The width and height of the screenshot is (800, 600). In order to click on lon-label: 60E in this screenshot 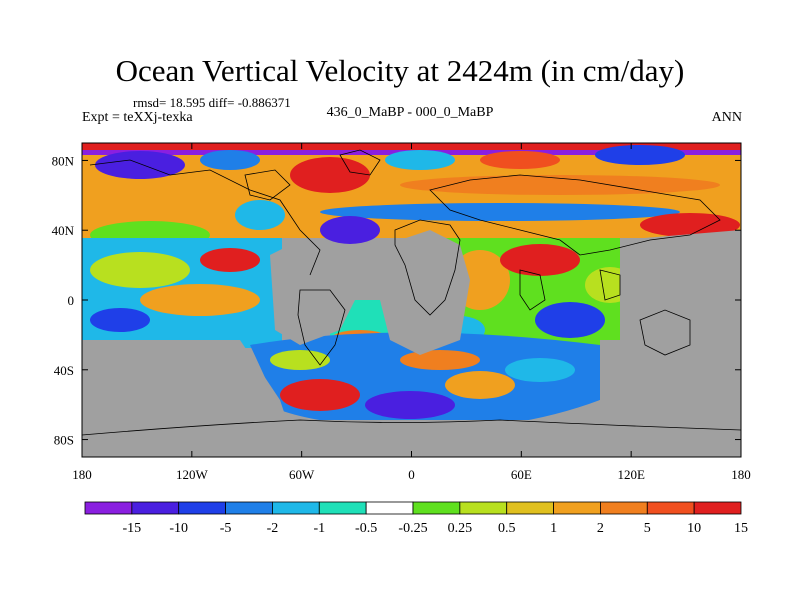, I will do `click(521, 474)`.